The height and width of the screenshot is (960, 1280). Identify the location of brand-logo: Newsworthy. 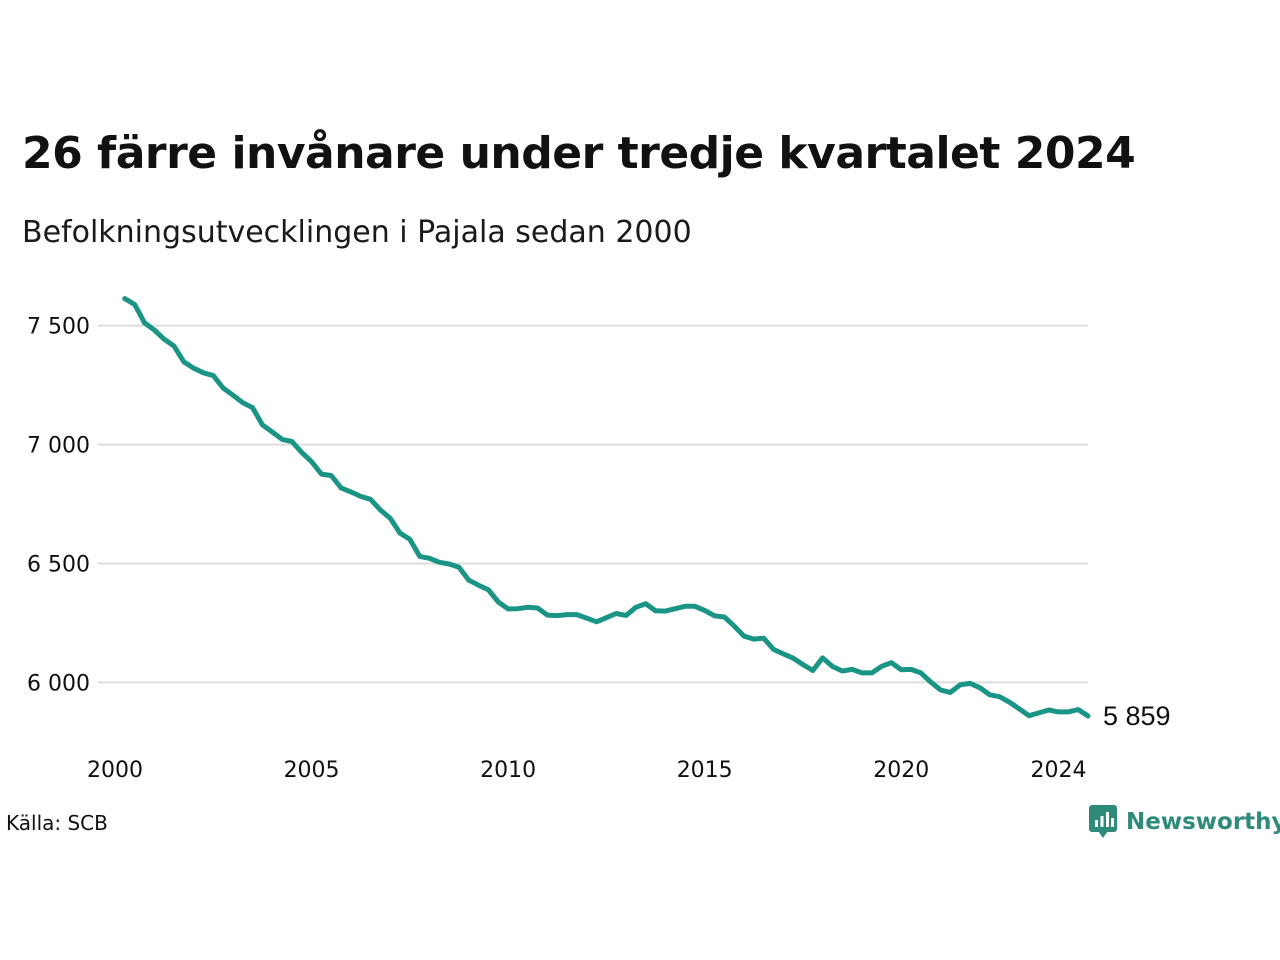
(1184, 822).